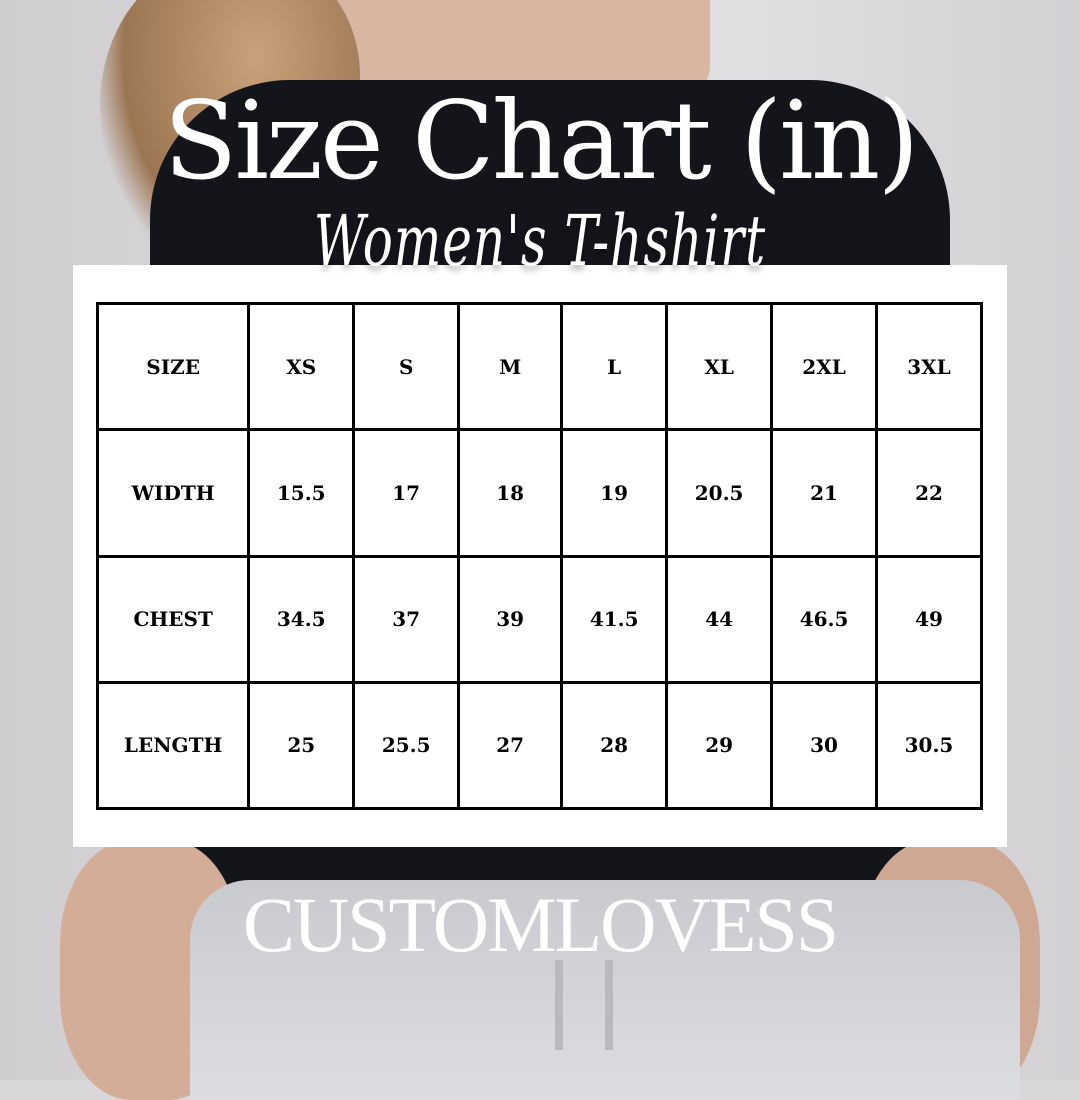 The height and width of the screenshot is (1100, 1080). Describe the element at coordinates (719, 745) in the screenshot. I see `table-cell: 29` at that location.